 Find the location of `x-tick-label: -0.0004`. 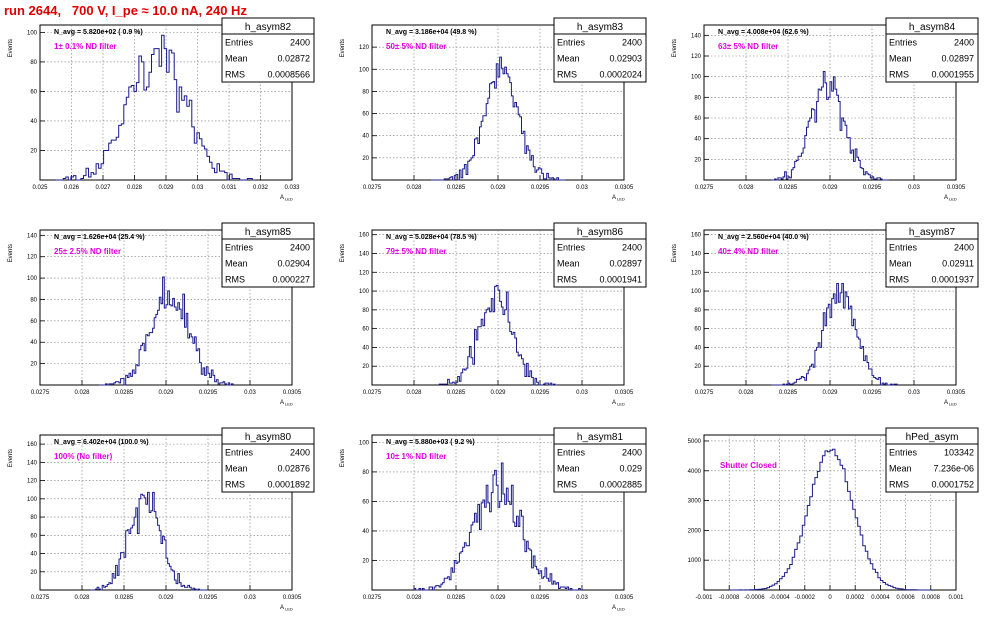

x-tick-label: -0.0004 is located at coordinates (779, 598).